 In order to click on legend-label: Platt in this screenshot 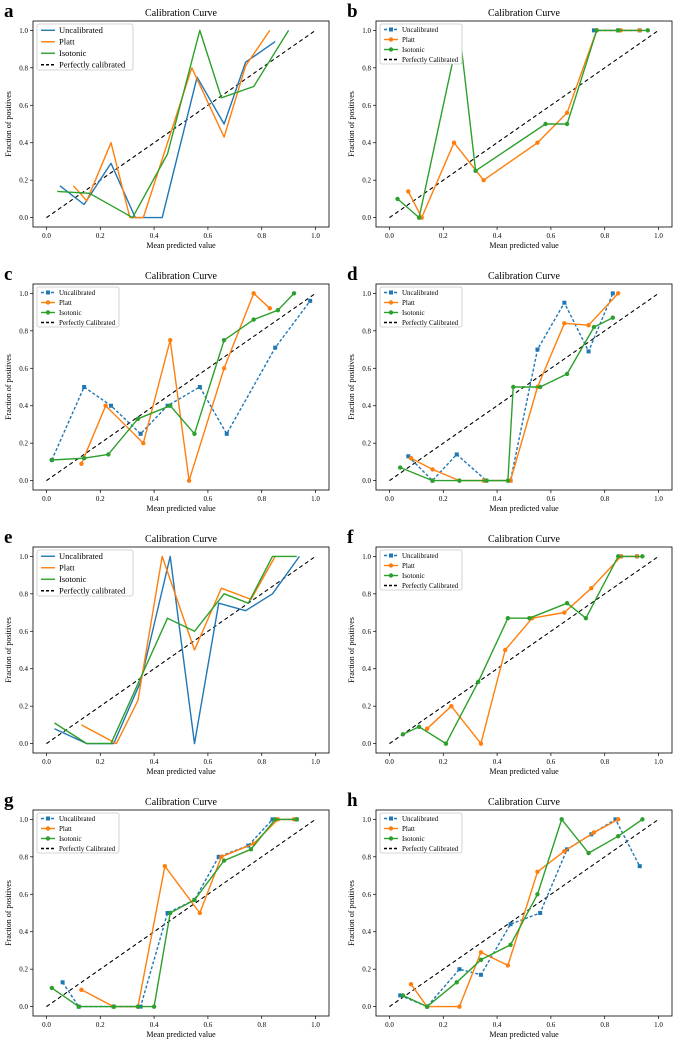, I will do `click(65, 829)`.